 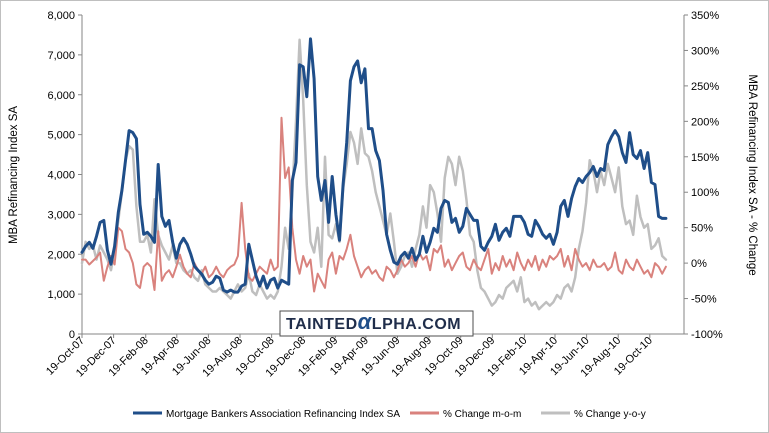 I want to click on right-axis-title: MBA Refinancing Index SA - % Change, so click(x=752, y=174).